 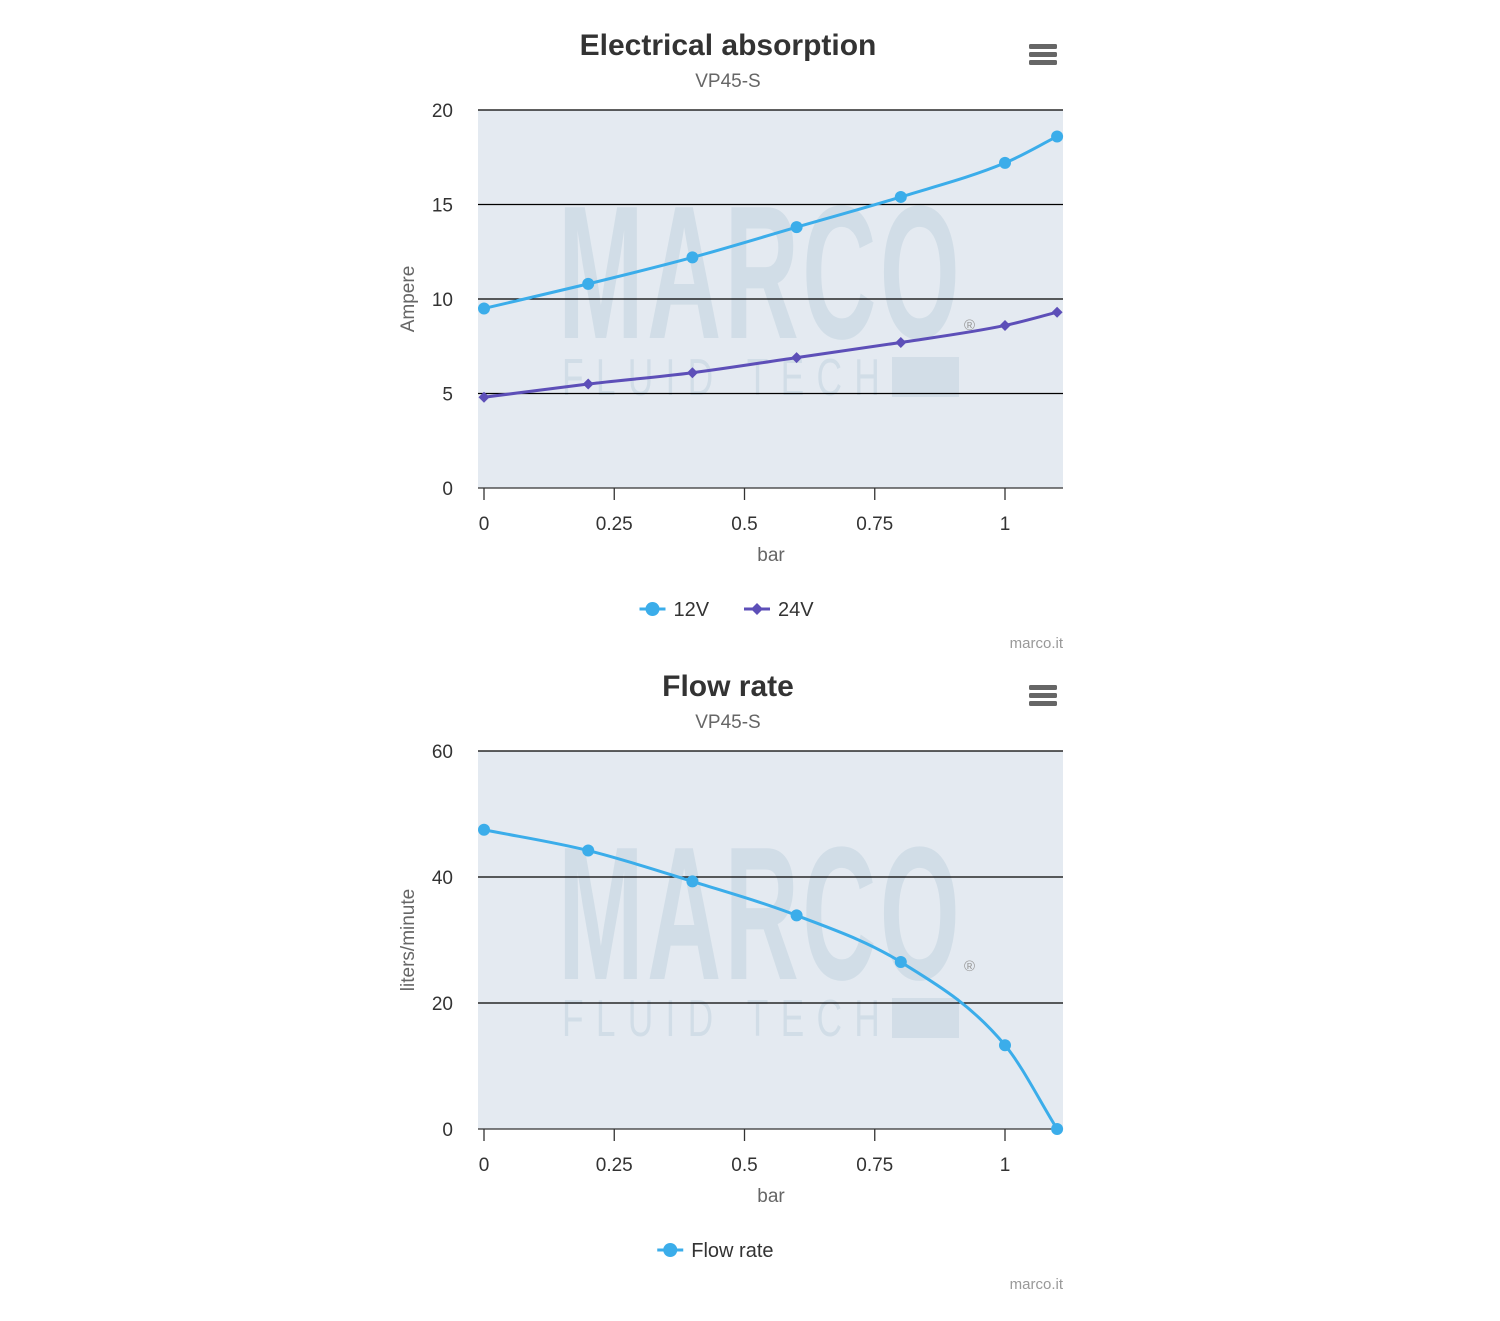 I want to click on plot-background, so click(x=770, y=940).